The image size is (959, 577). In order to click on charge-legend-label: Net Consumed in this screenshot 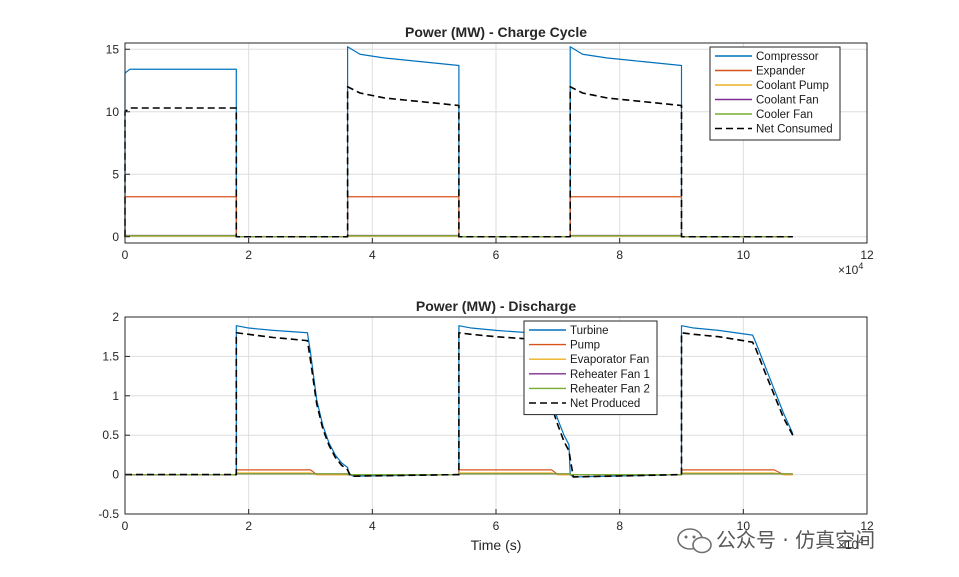, I will do `click(794, 130)`.